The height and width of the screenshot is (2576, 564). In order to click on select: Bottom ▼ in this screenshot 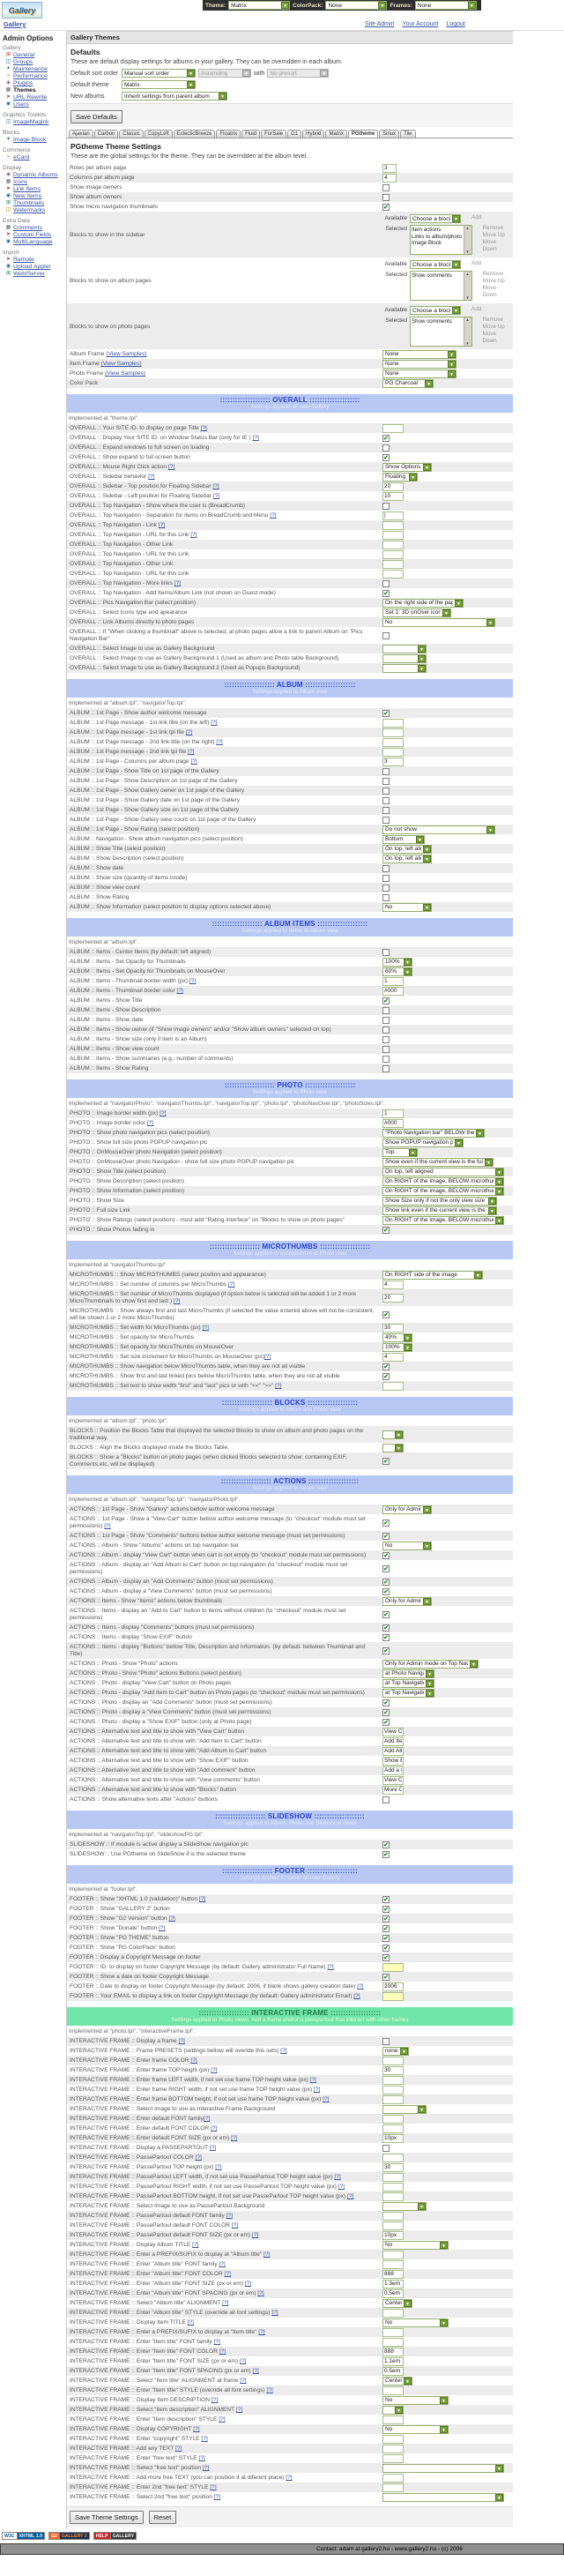, I will do `click(403, 839)`.